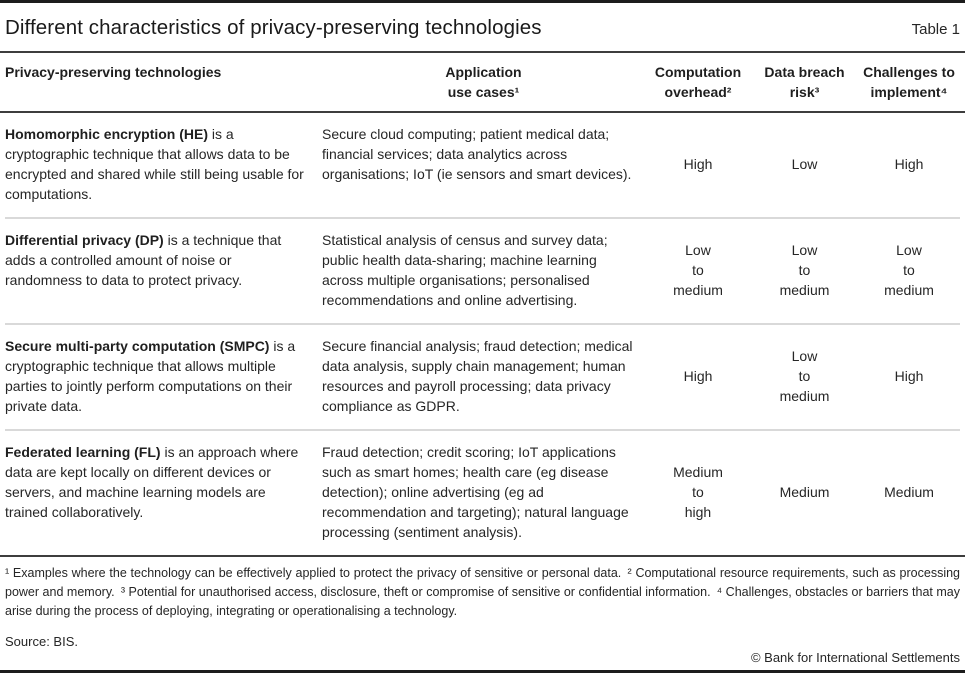  Describe the element at coordinates (909, 82) in the screenshot. I see `col-header-challenges: Challenges to implement⁴` at that location.